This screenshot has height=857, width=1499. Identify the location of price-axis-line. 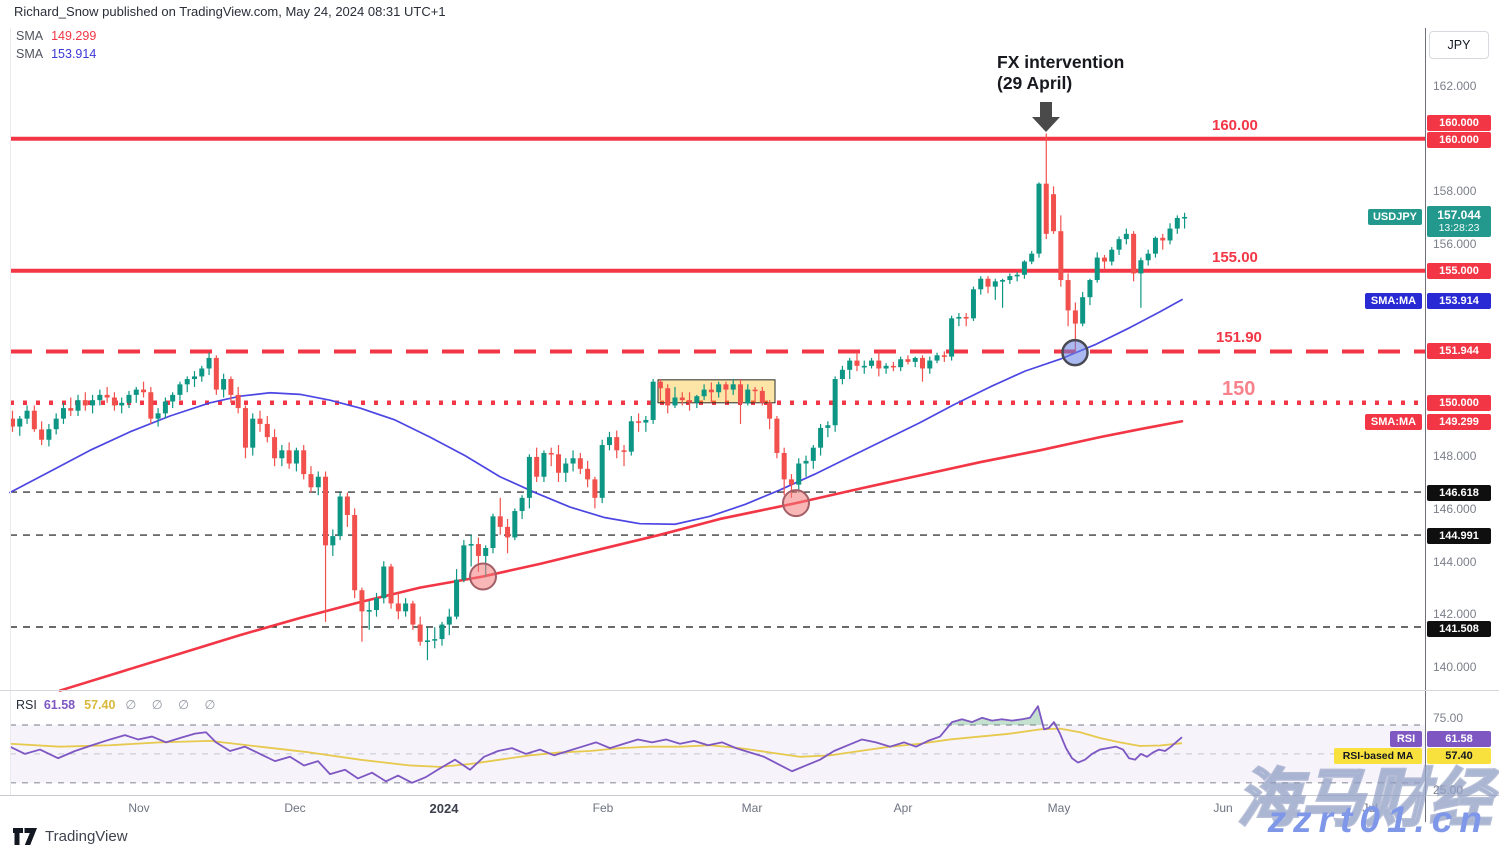
(1425, 425).